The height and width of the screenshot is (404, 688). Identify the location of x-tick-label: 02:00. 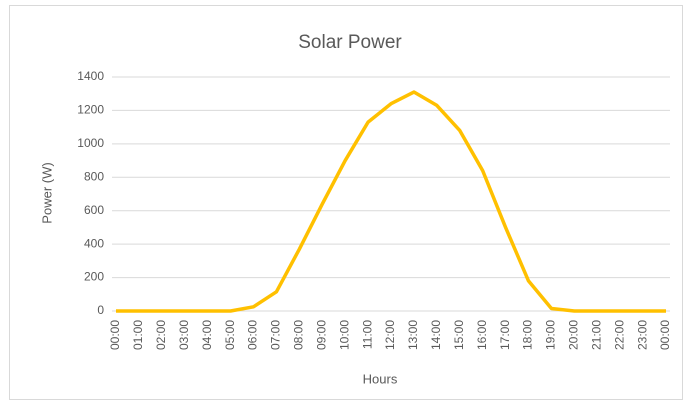
(161, 335).